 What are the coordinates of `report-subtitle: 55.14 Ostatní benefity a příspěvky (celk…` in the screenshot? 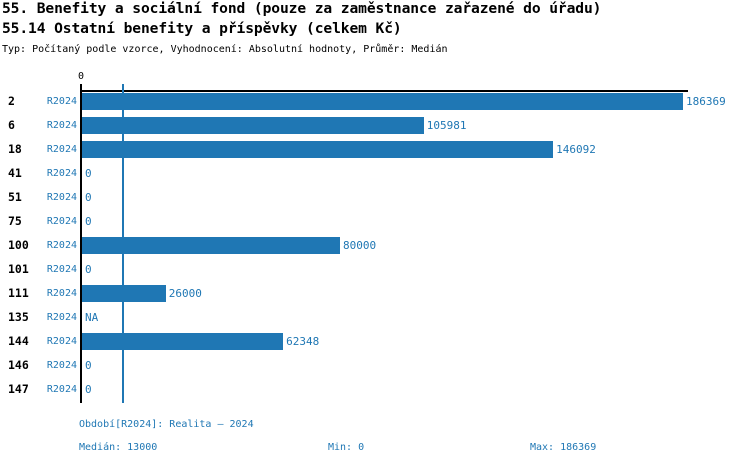 It's located at (202, 28).